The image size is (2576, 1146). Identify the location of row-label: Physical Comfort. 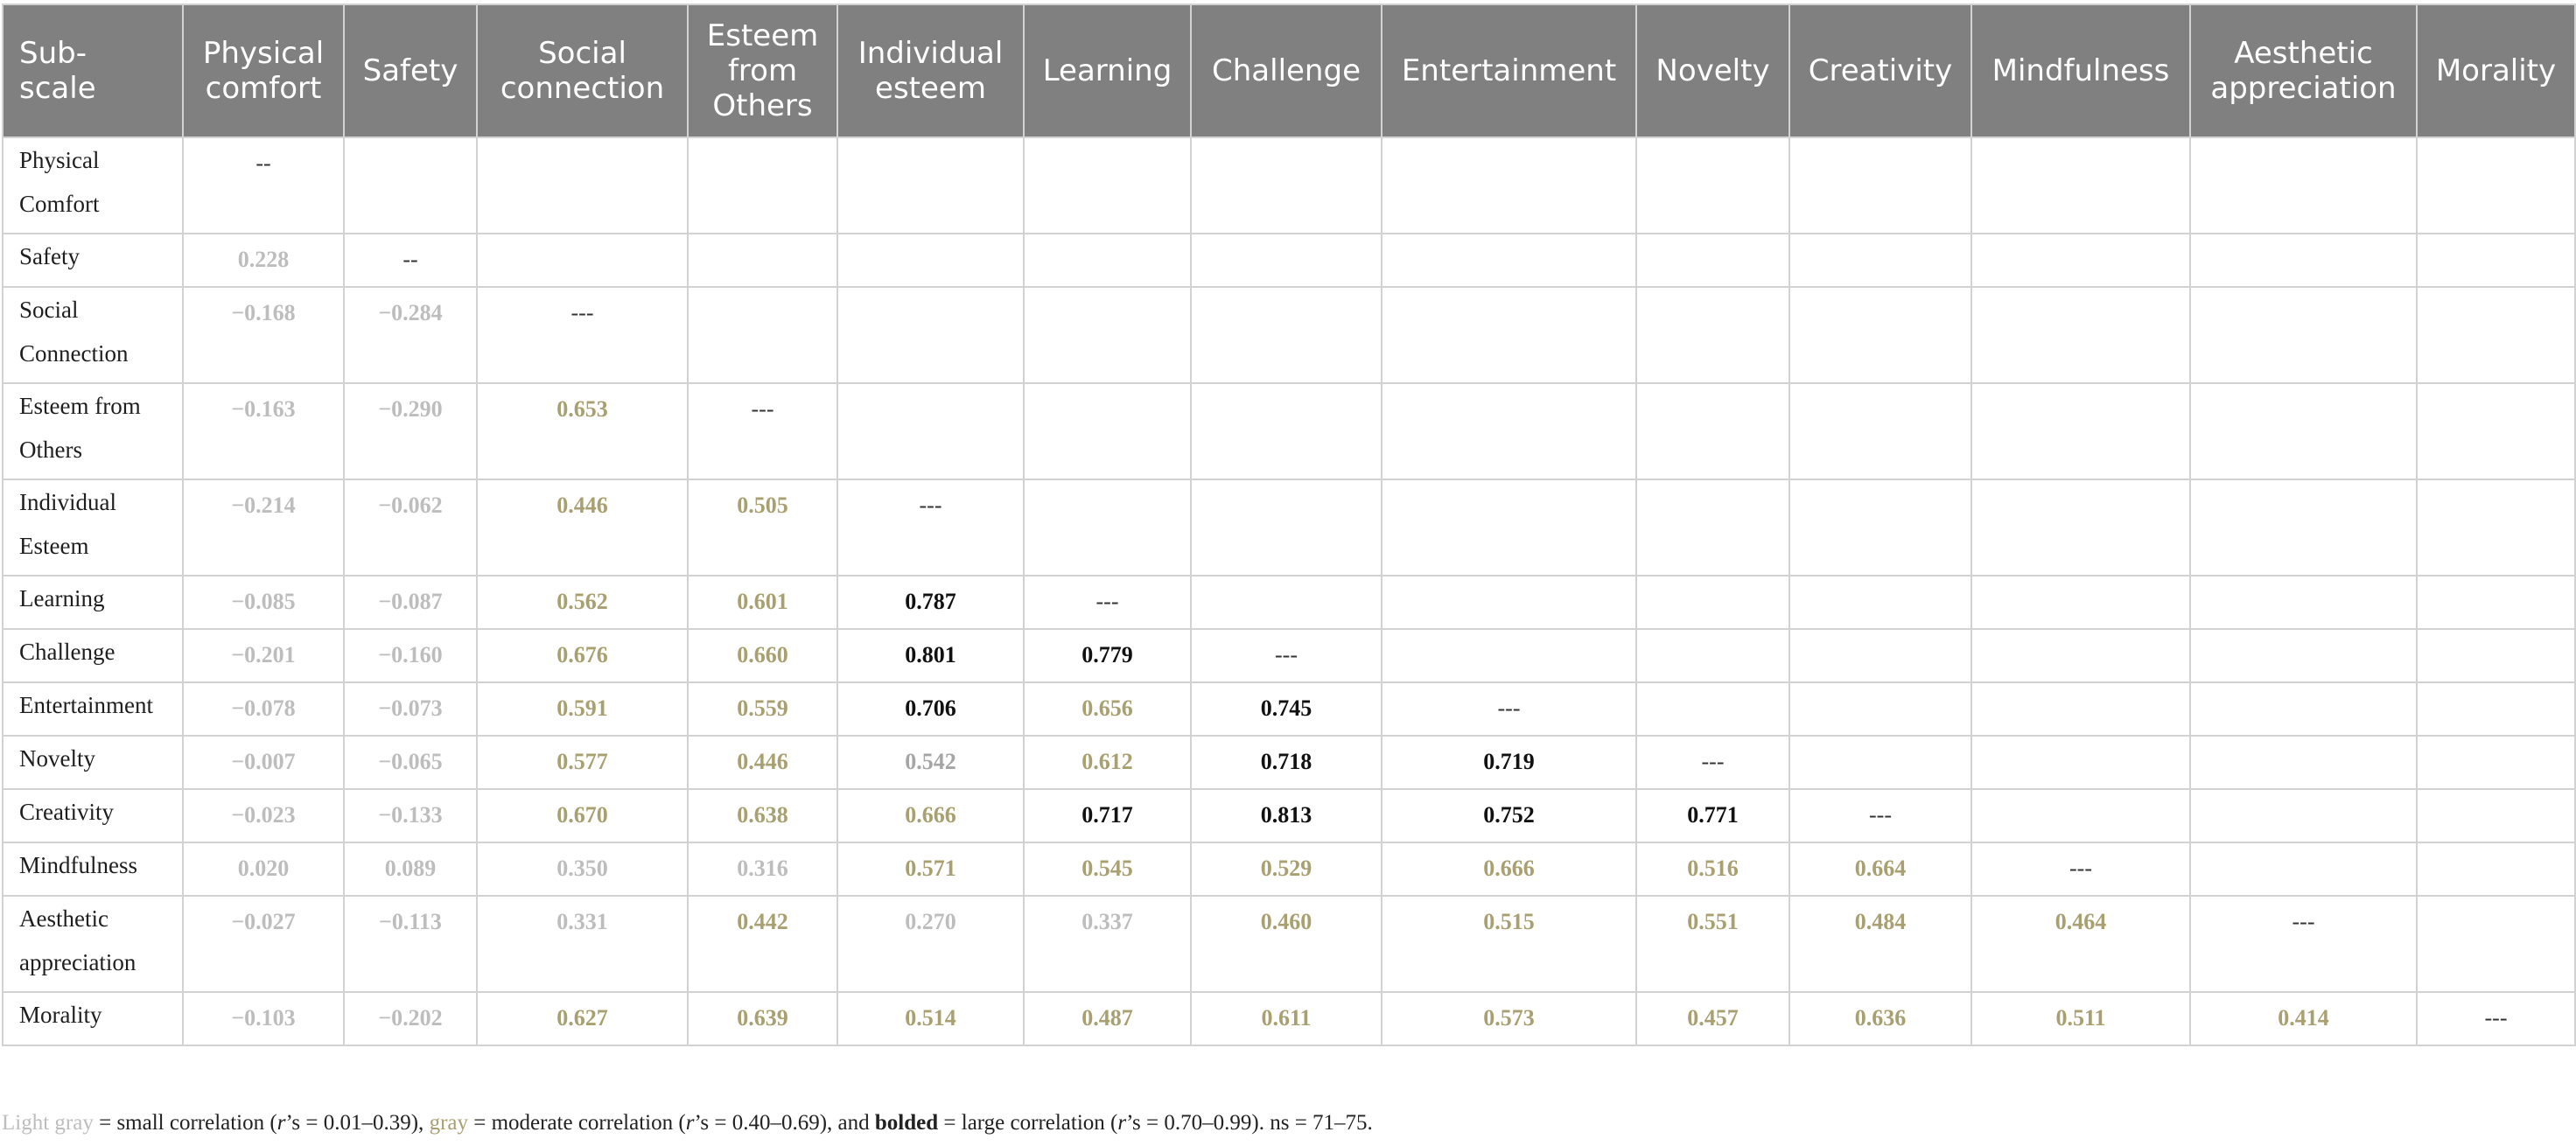
(93, 185).